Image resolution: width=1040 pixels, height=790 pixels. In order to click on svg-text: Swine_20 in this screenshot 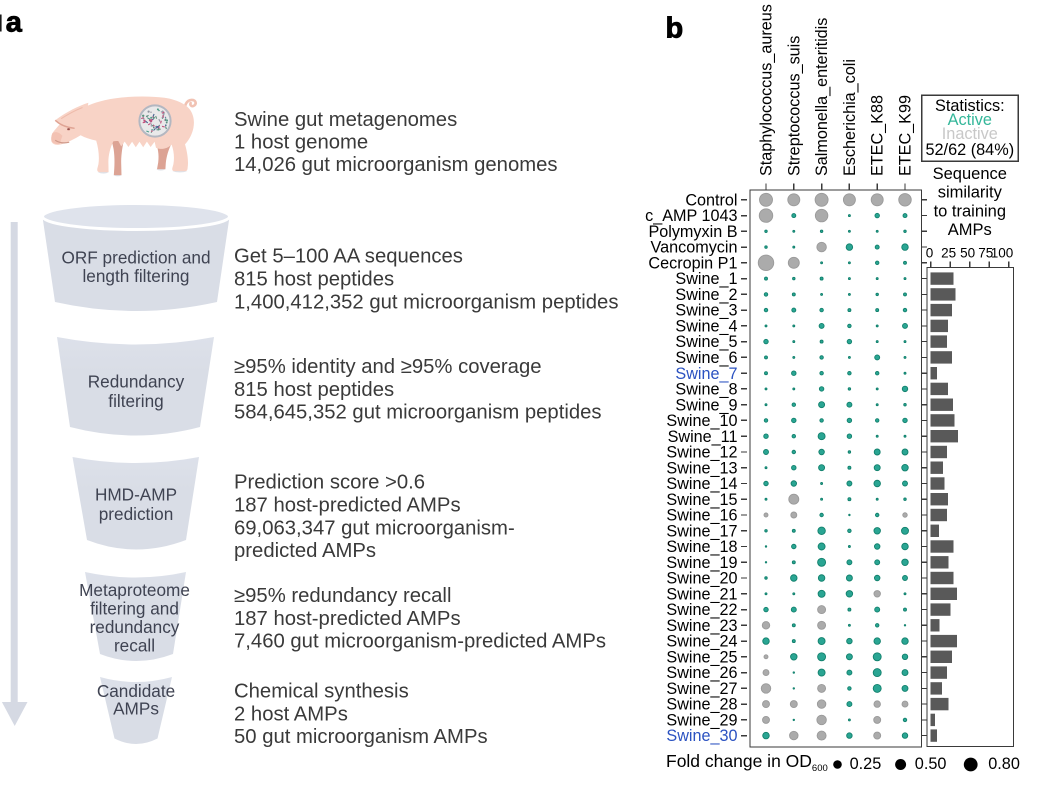, I will do `click(701, 579)`.